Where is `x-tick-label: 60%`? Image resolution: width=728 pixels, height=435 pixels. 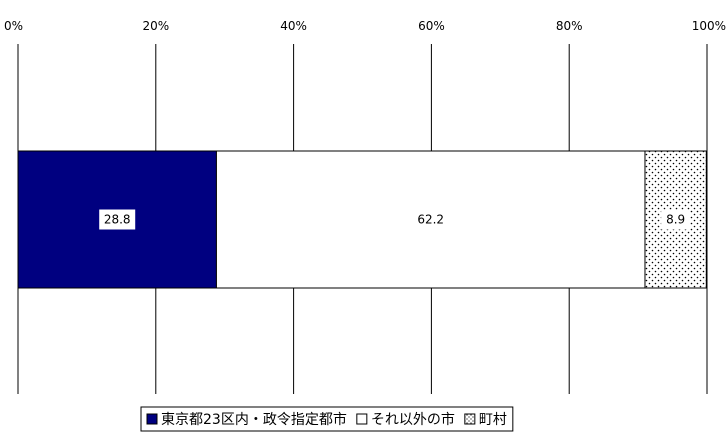
x-tick-label: 60% is located at coordinates (431, 26).